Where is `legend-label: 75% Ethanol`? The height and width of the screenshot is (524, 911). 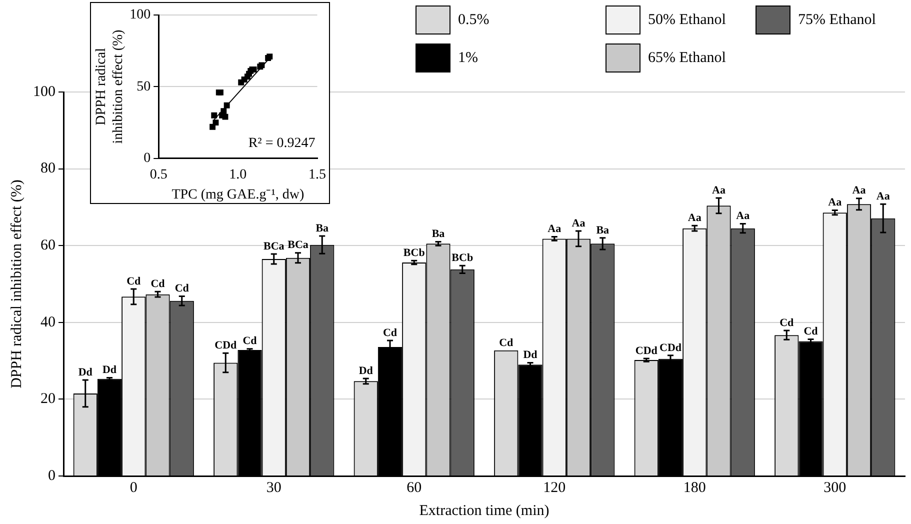 legend-label: 75% Ethanol is located at coordinates (837, 20).